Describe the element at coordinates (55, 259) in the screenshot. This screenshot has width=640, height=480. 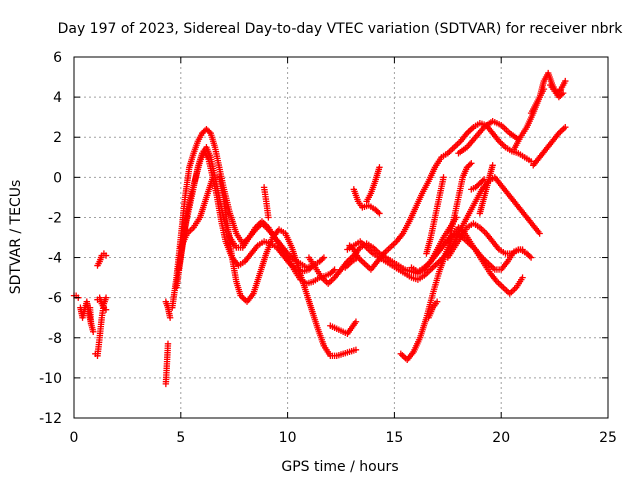
I see `y-tick-label: -4` at that location.